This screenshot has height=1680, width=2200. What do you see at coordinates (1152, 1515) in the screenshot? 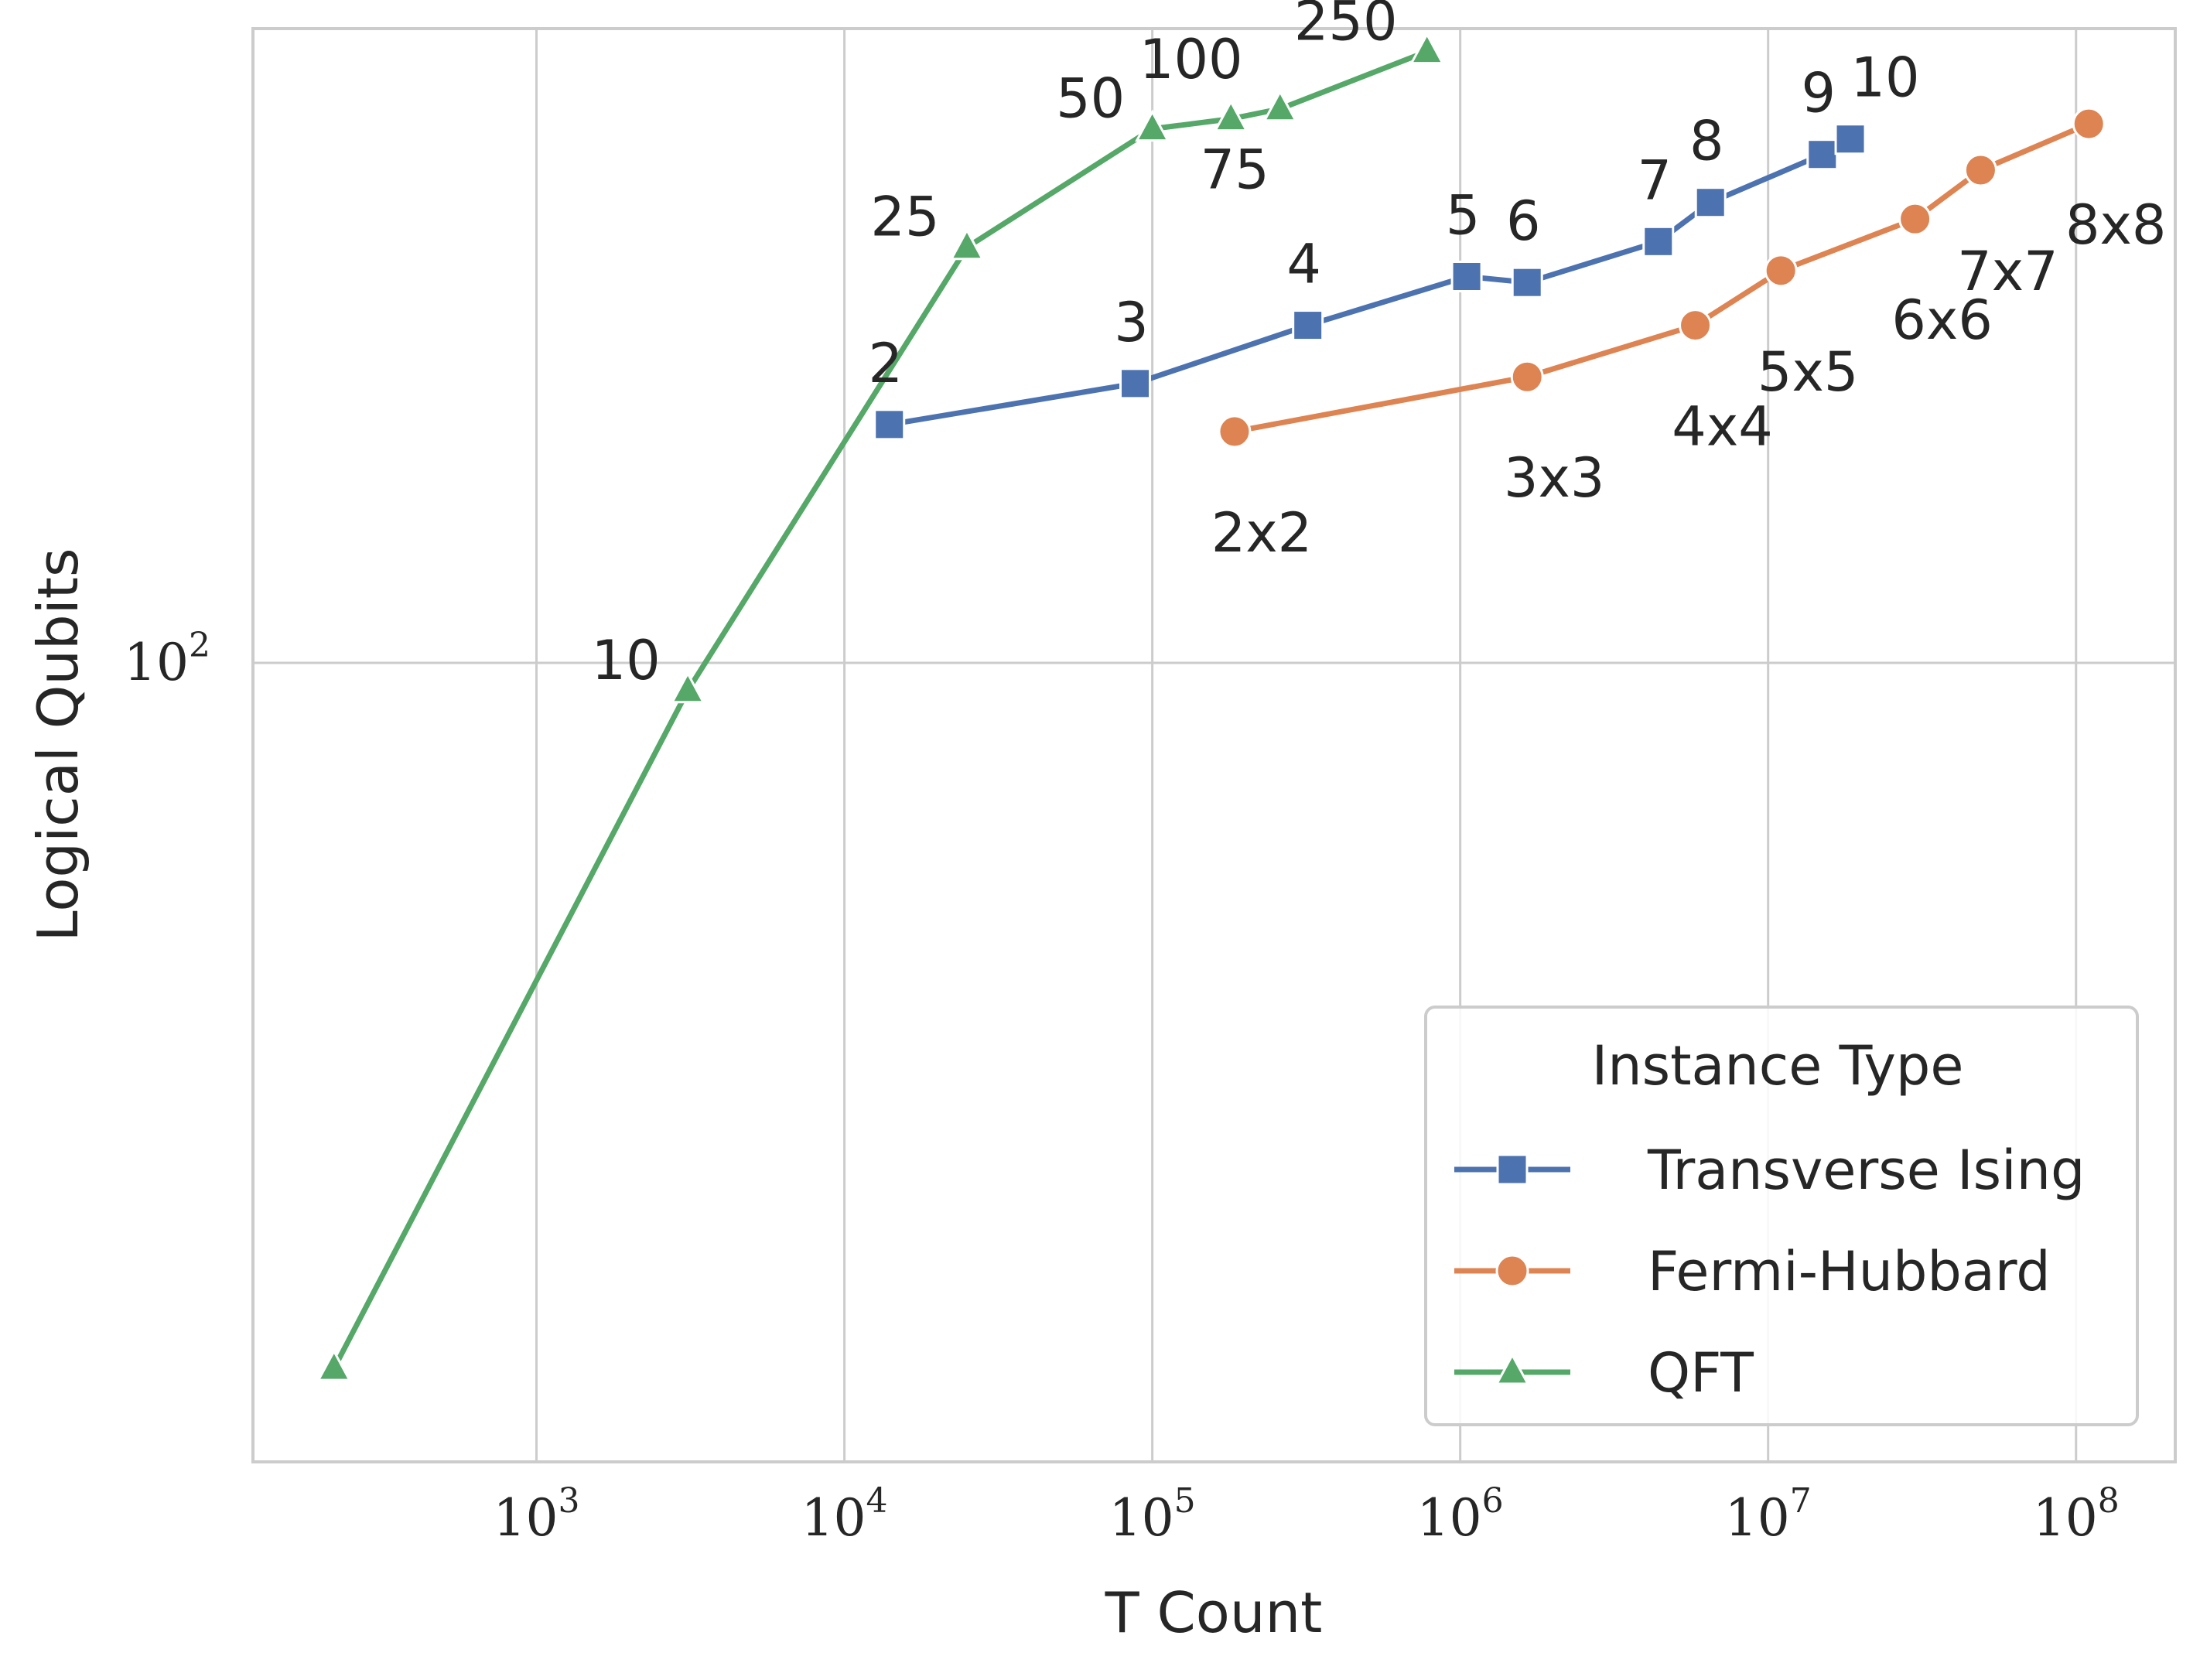
I see `x-tick-label: 10⁵` at bounding box center [1152, 1515].